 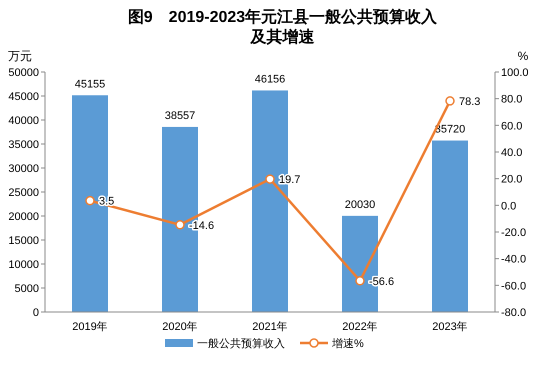 I want to click on x-tick-label: 2021年, so click(x=270, y=327).